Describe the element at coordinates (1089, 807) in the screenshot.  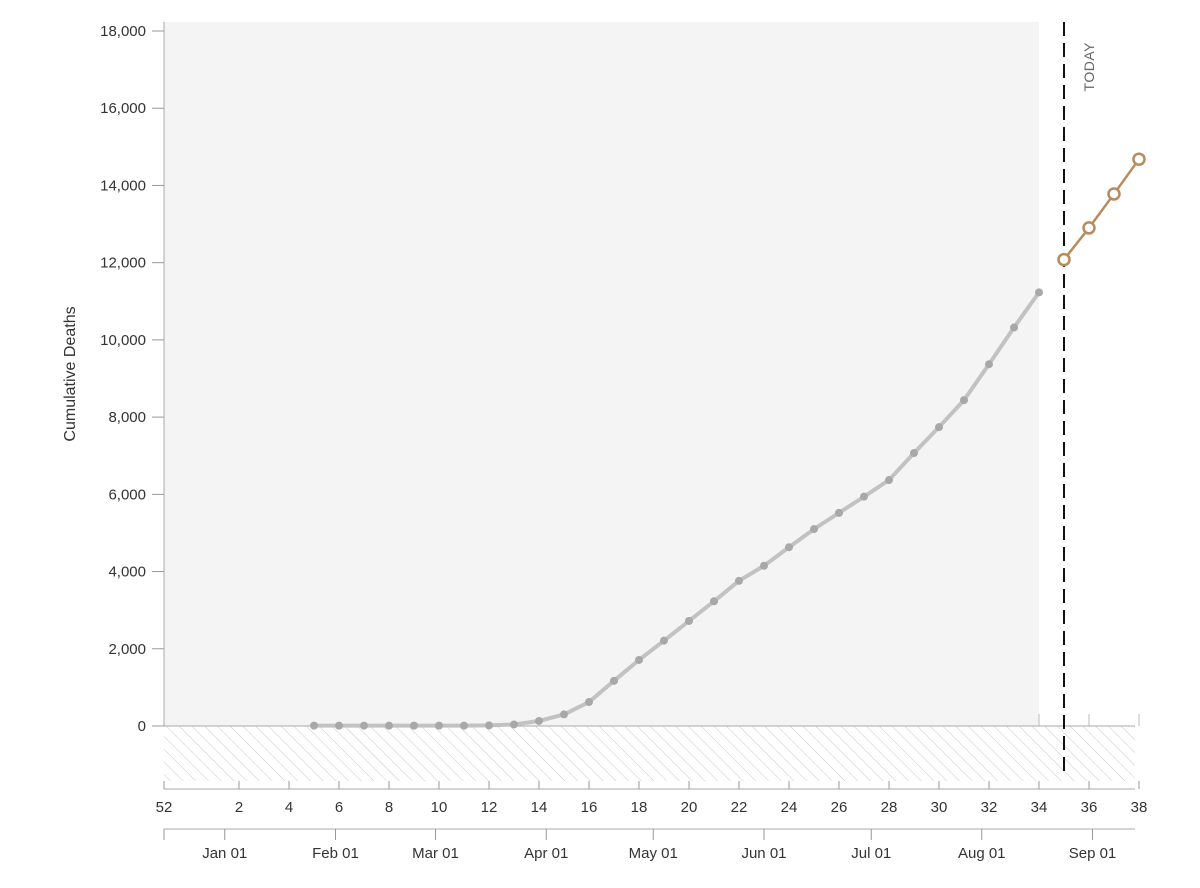
I see `week-tick-label: 36` at that location.